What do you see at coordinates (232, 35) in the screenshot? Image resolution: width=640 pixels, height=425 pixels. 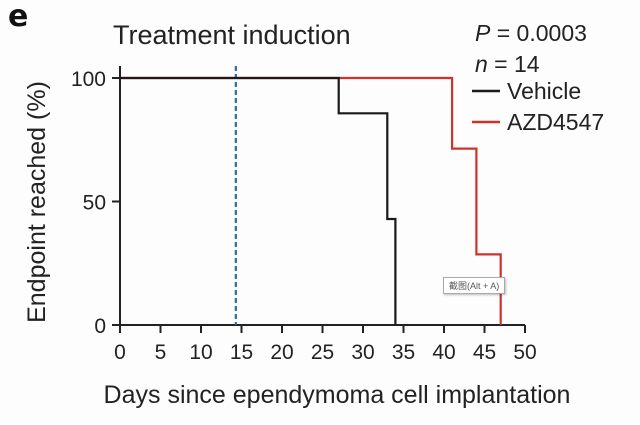 I see `chart-title: Treatment induction` at bounding box center [232, 35].